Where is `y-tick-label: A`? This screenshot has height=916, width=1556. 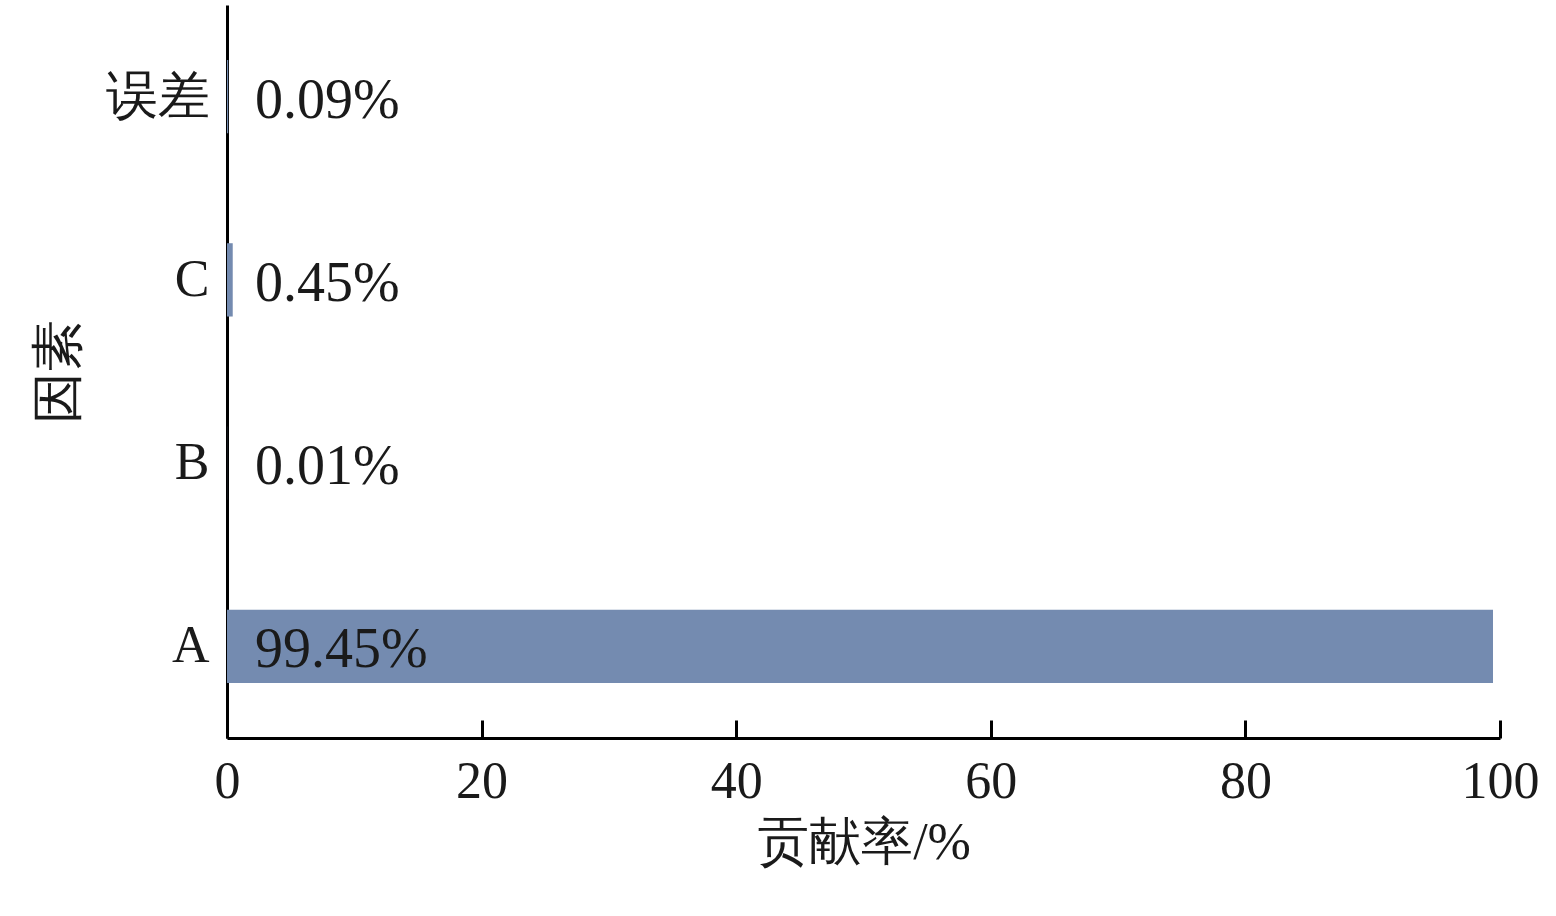 y-tick-label: A is located at coordinates (190, 645).